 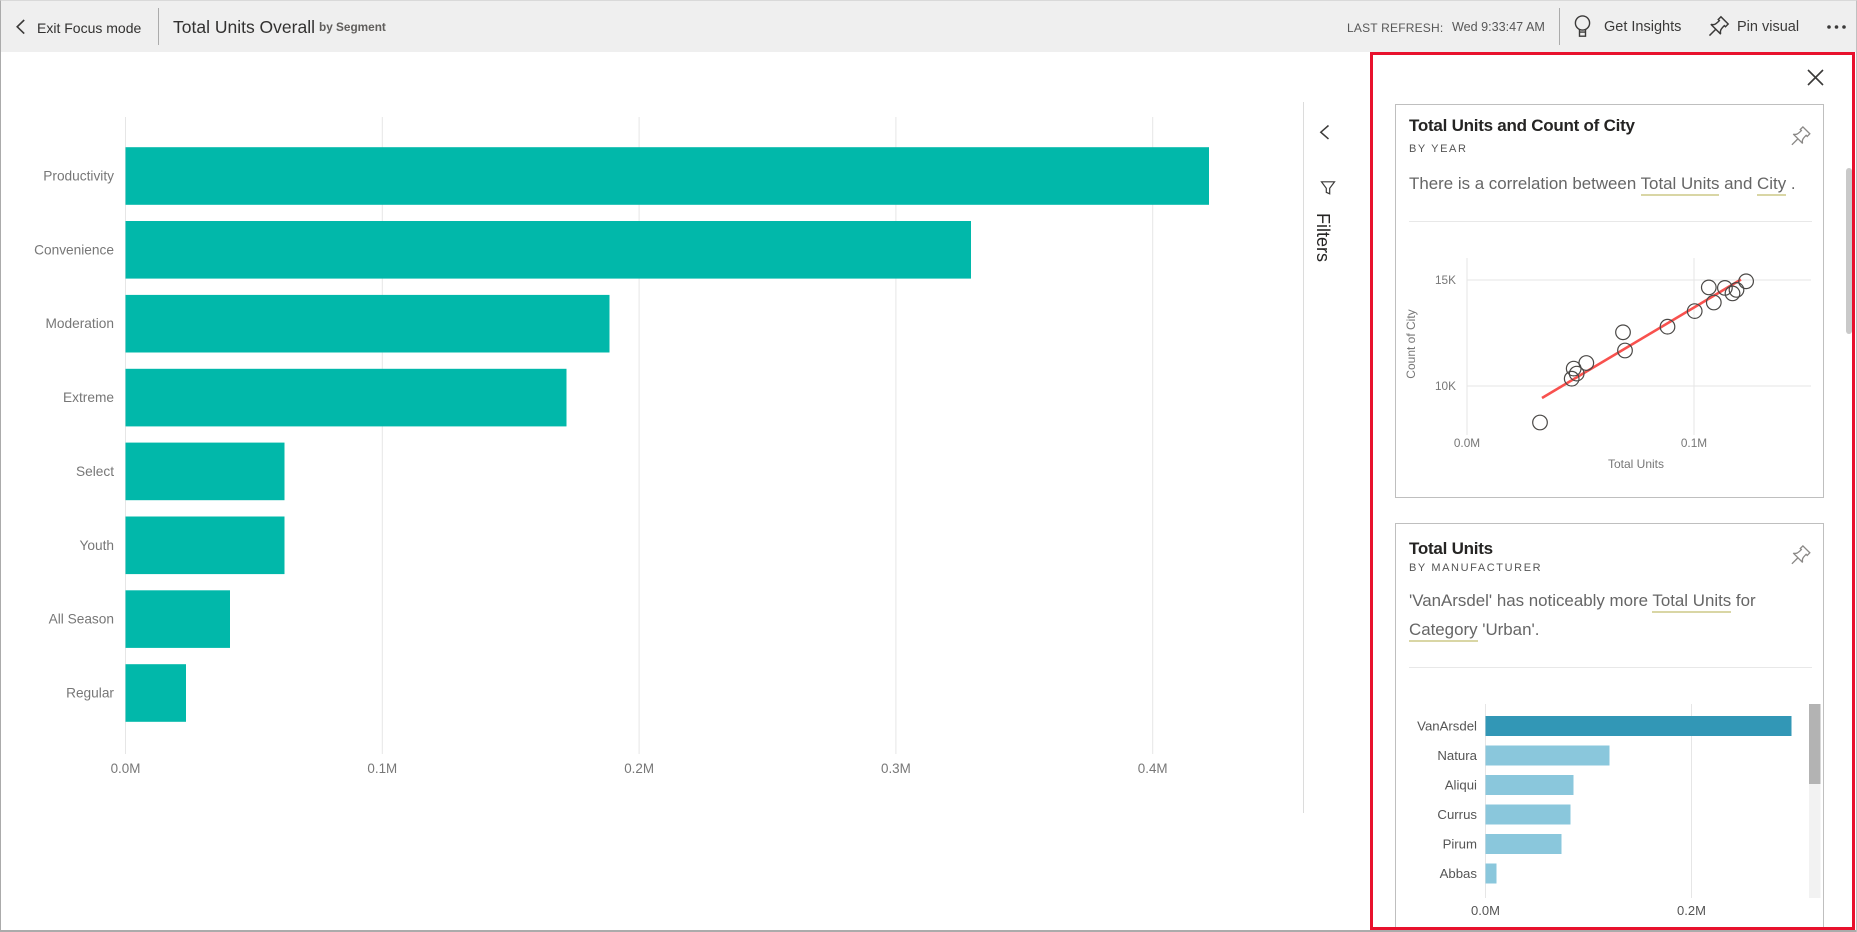 What do you see at coordinates (1457, 814) in the screenshot?
I see `svg-text: Currus` at bounding box center [1457, 814].